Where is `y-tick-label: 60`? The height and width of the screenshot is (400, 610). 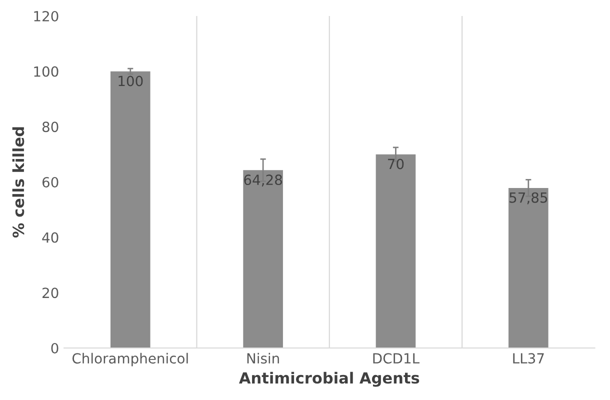 y-tick-label: 60 is located at coordinates (50, 182).